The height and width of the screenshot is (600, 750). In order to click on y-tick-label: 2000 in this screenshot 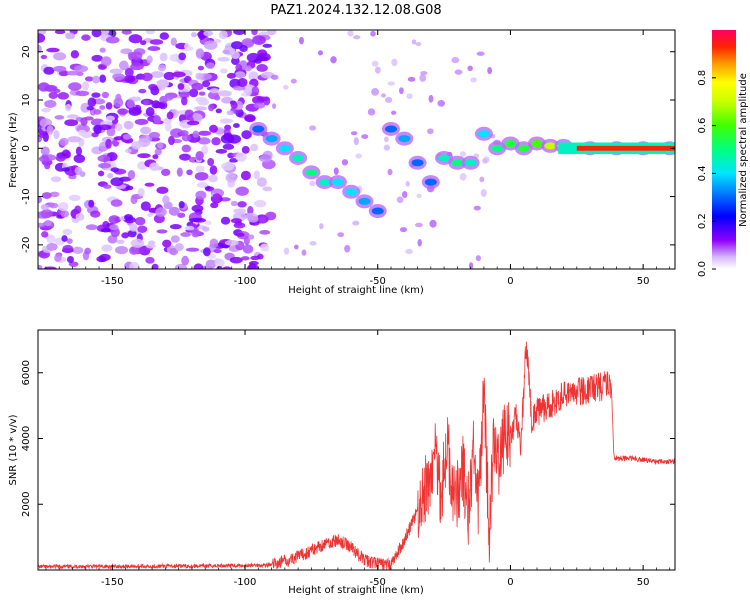, I will do `click(26, 504)`.